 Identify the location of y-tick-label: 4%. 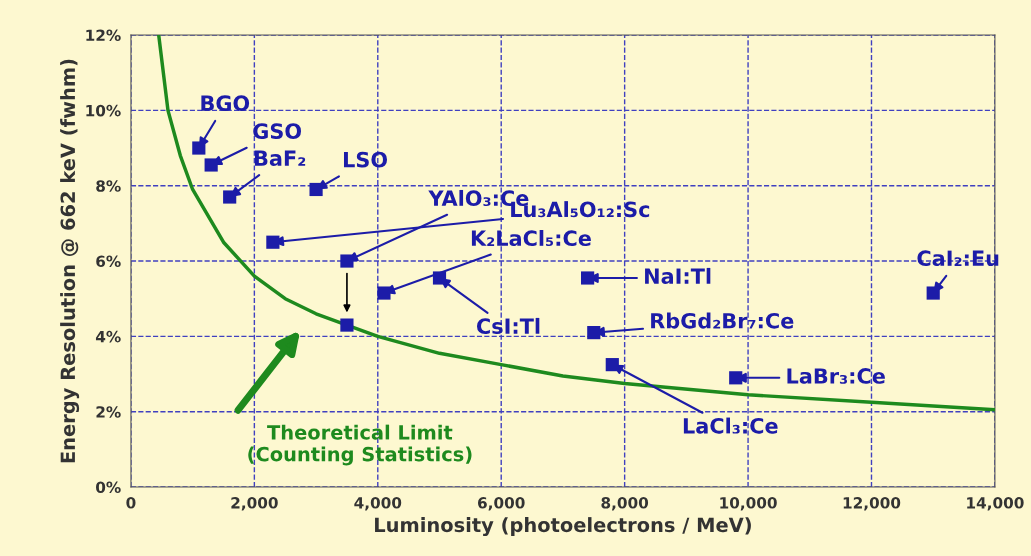
(108, 336).